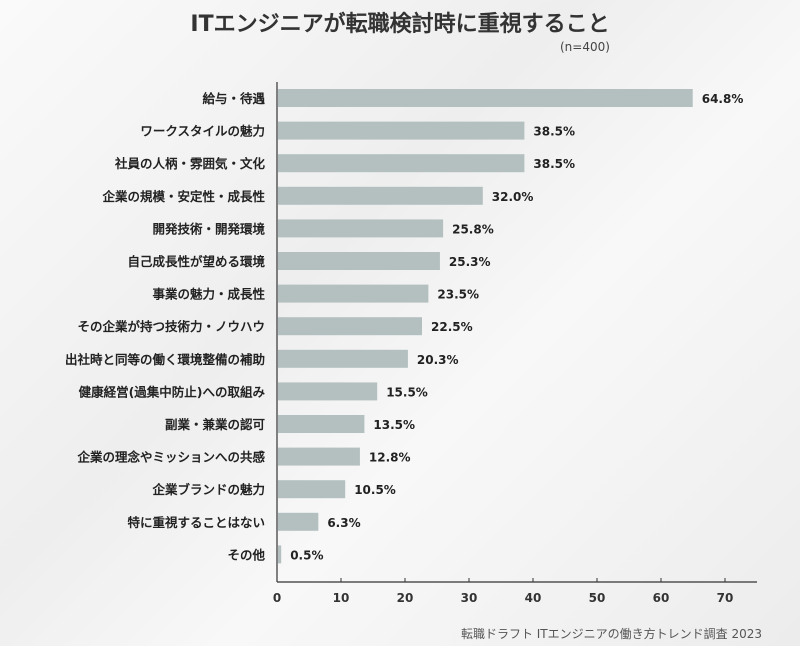 This screenshot has width=800, height=646. I want to click on x-tick-label: 20, so click(405, 598).